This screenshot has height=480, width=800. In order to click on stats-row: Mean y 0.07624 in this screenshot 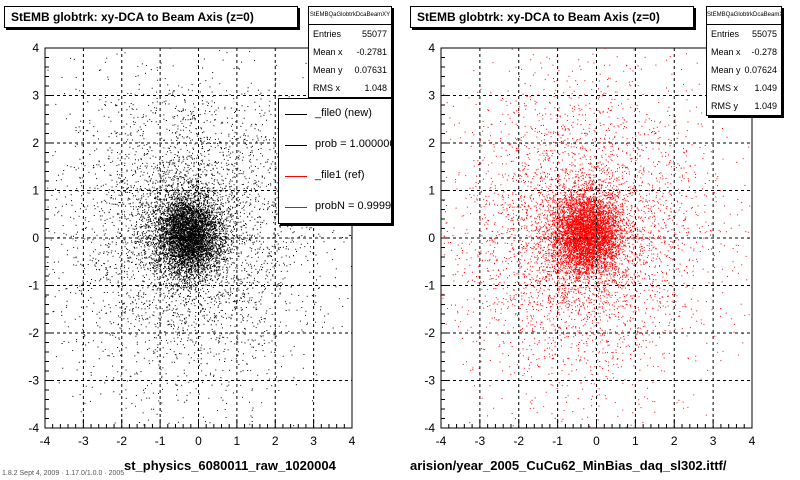, I will do `click(744, 70)`.